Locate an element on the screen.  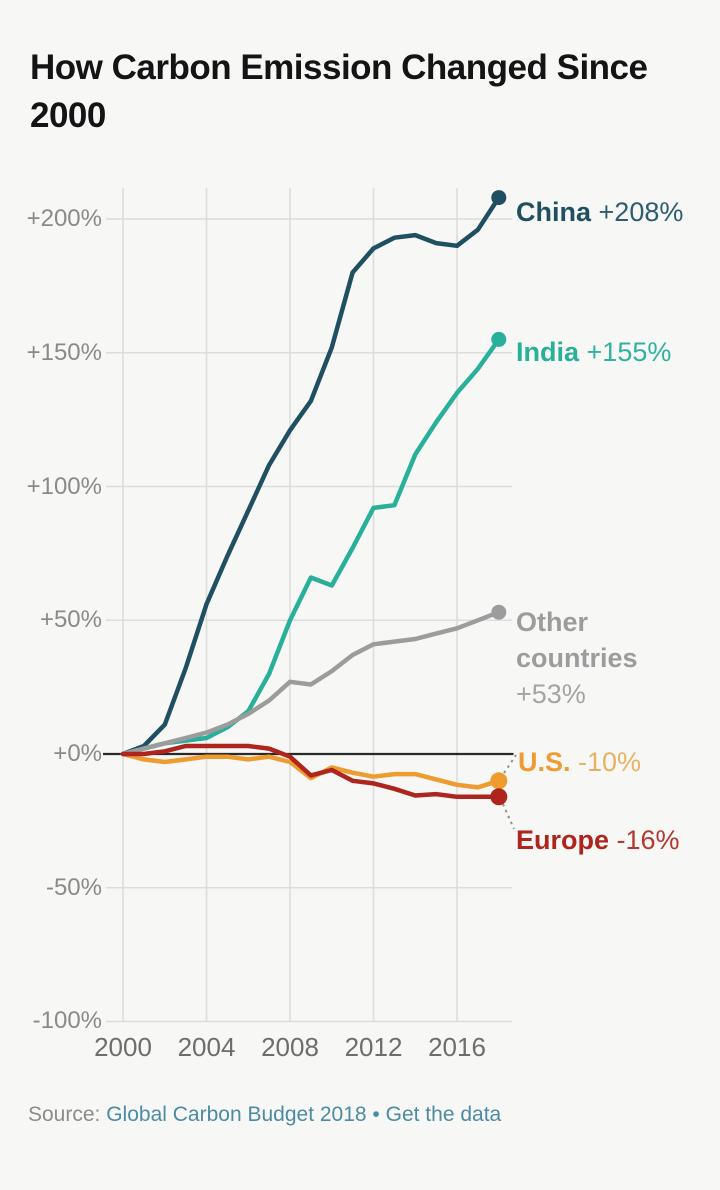
ytick-minus50: -50% is located at coordinates (73, 887).